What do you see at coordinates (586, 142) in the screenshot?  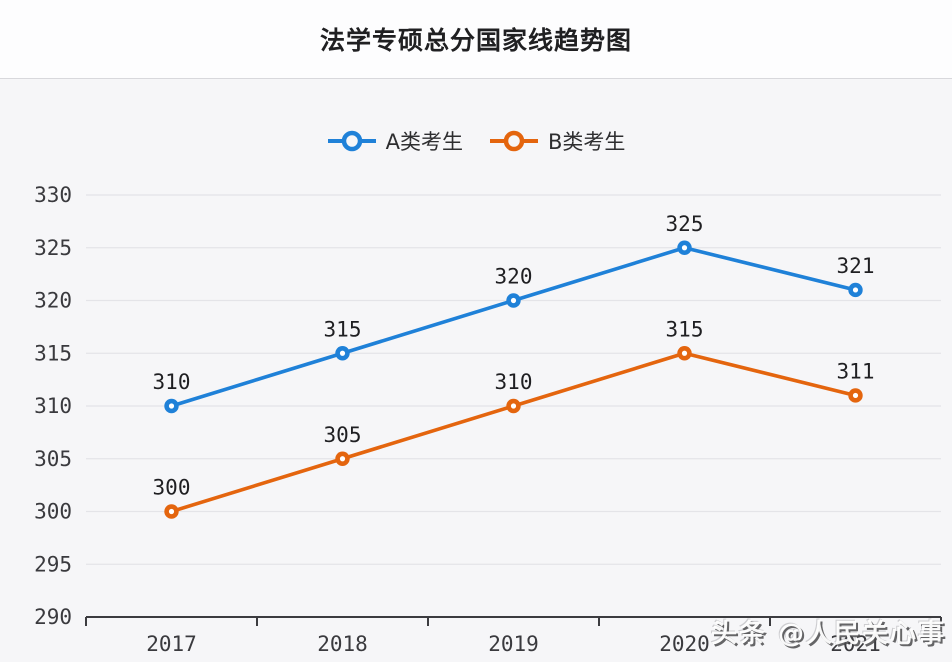 I see `legend-label: B类考生` at bounding box center [586, 142].